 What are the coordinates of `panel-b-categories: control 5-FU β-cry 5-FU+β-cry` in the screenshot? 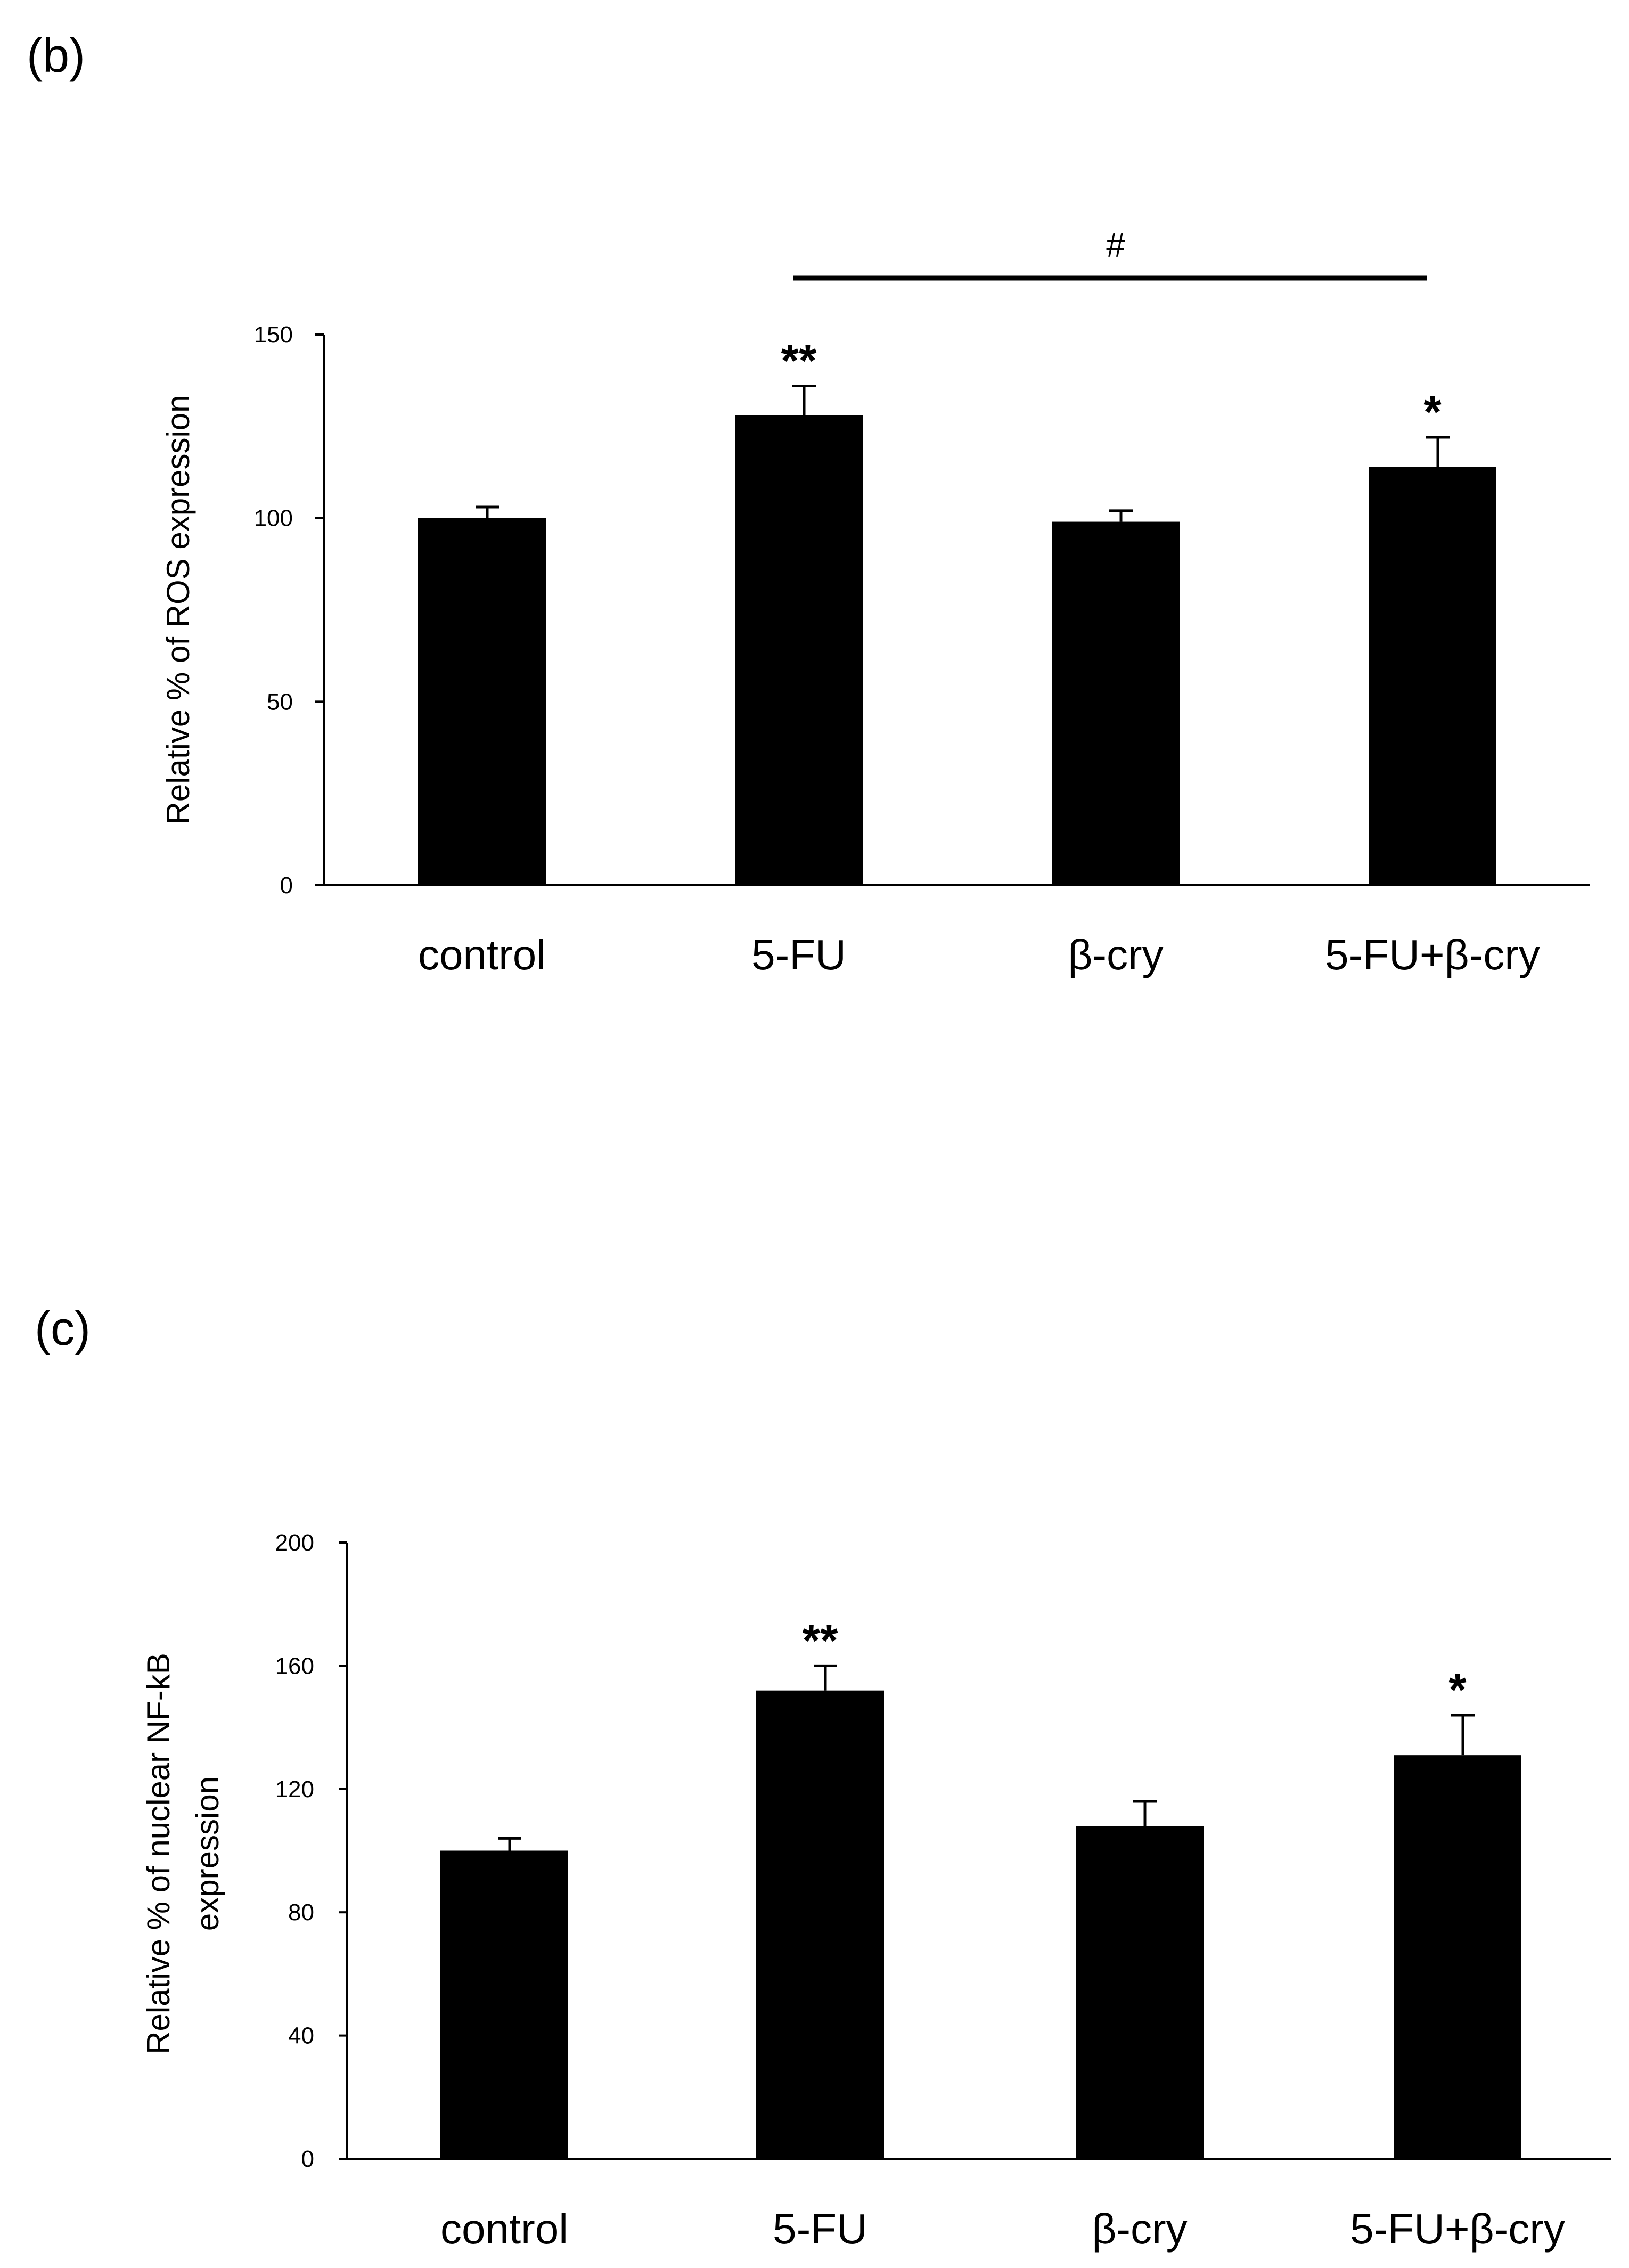 It's located at (979, 955).